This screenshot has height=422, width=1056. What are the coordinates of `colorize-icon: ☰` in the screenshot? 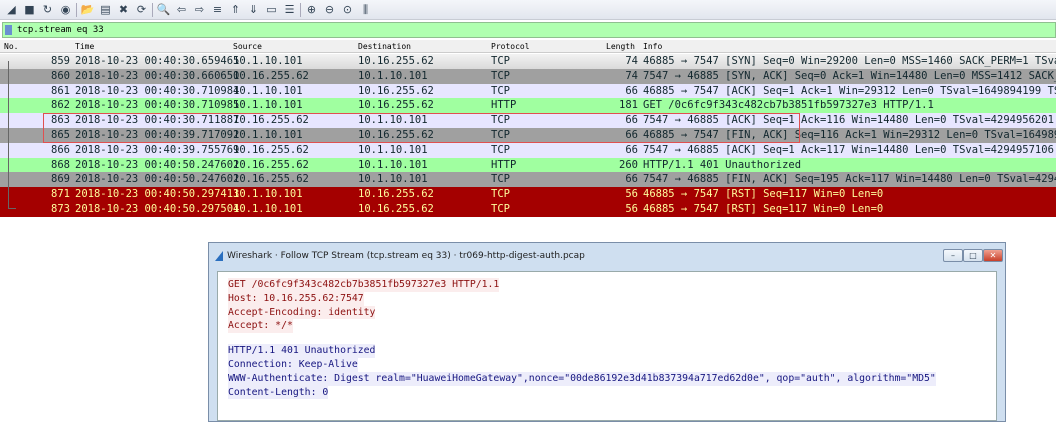 It's located at (289, 9).